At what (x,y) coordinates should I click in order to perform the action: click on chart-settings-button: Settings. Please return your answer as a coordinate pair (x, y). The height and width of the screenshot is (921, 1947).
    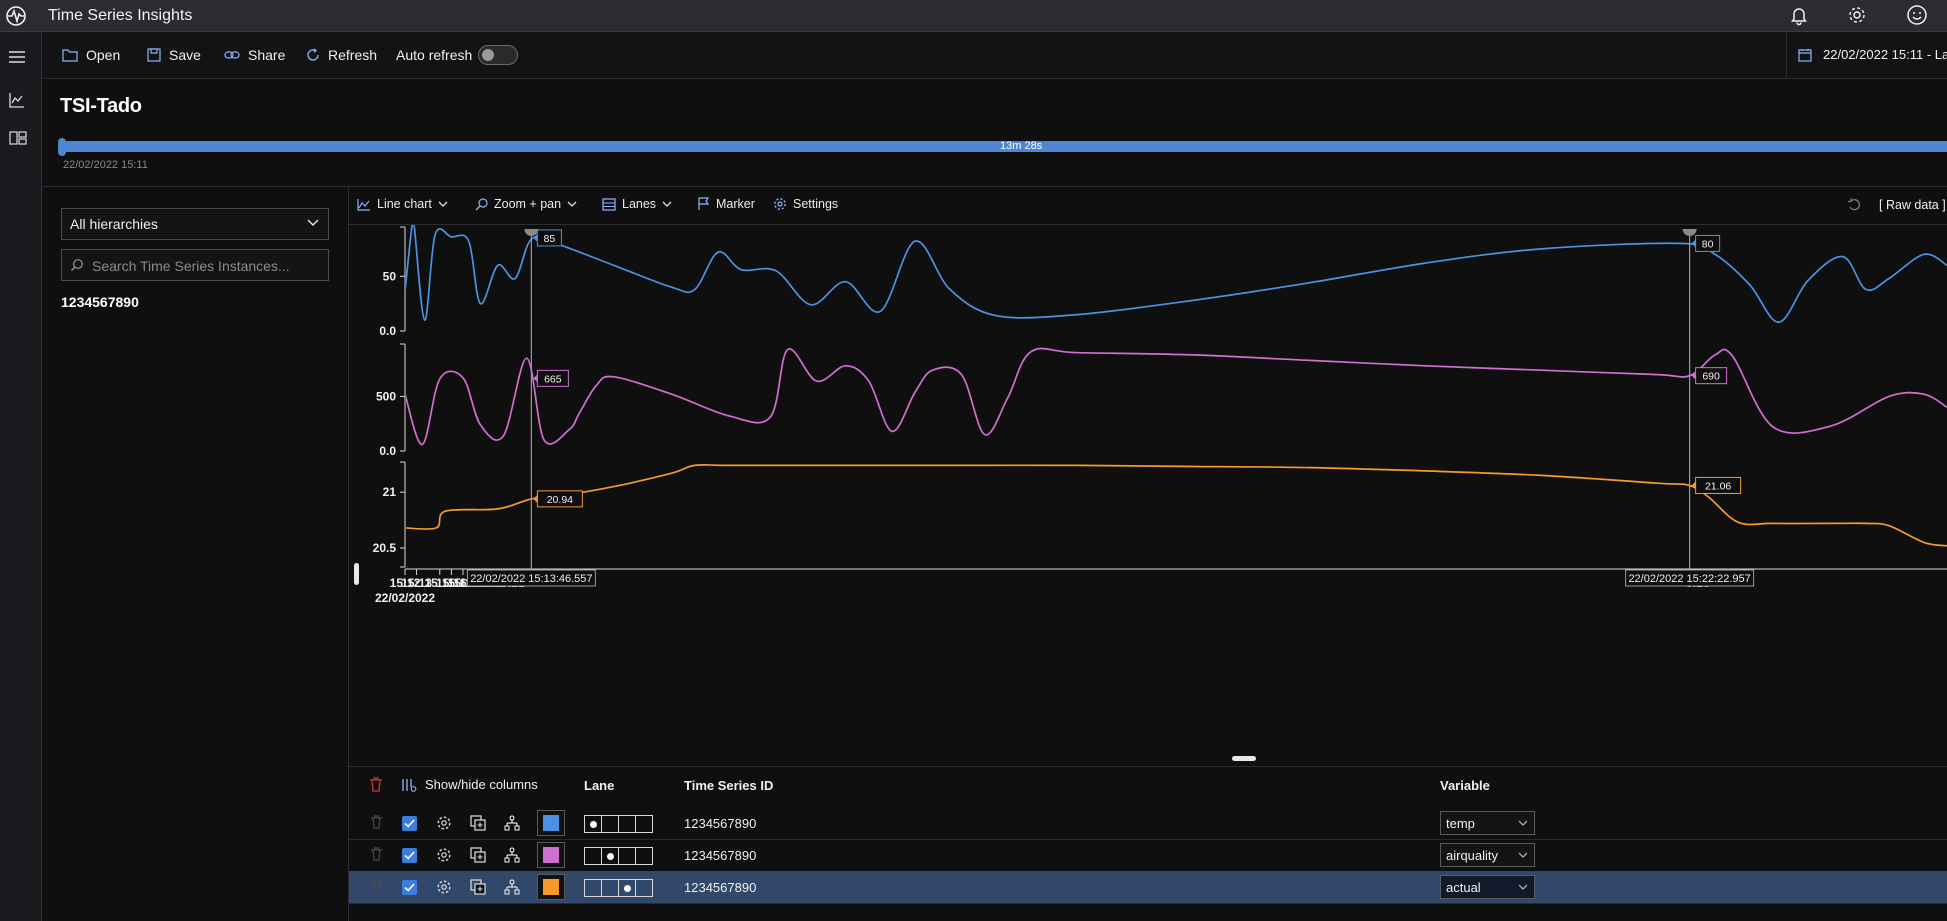
    Looking at the image, I should click on (805, 204).